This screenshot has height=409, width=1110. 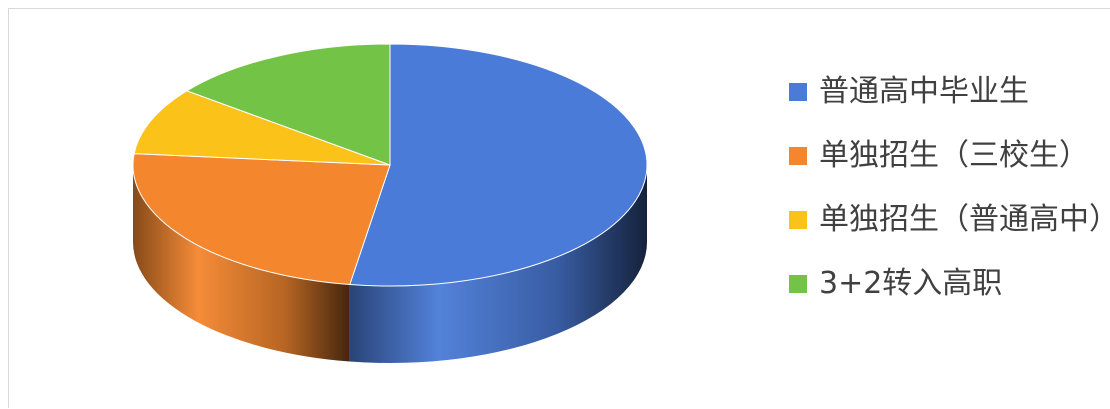 What do you see at coordinates (924, 91) in the screenshot?
I see `legend-label: 普通高中毕业生` at bounding box center [924, 91].